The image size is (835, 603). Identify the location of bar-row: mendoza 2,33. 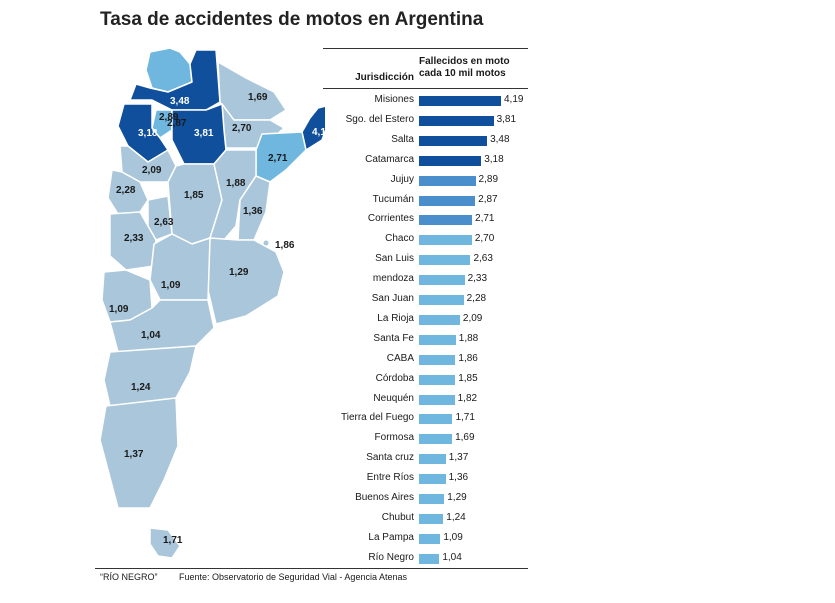
(425, 280).